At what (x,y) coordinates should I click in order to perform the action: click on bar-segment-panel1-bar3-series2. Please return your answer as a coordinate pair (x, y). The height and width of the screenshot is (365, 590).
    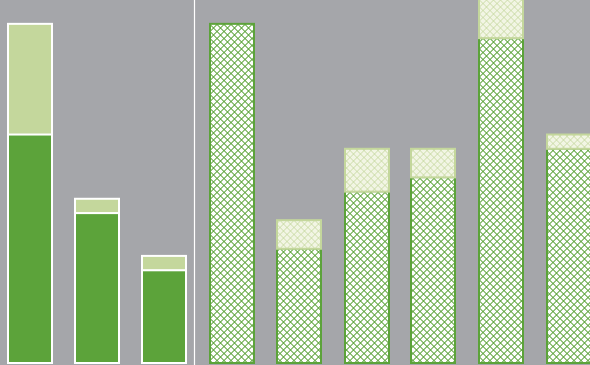
    Looking at the image, I should click on (164, 263).